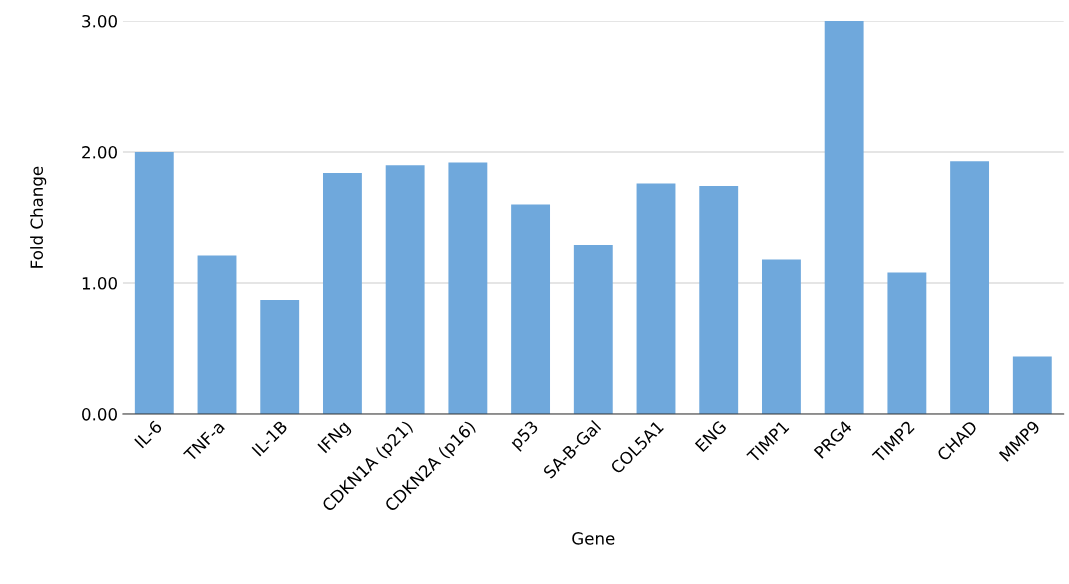 The height and width of the screenshot is (584, 1069). Describe the element at coordinates (99, 152) in the screenshot. I see `y-tick-label: 2.00` at that location.